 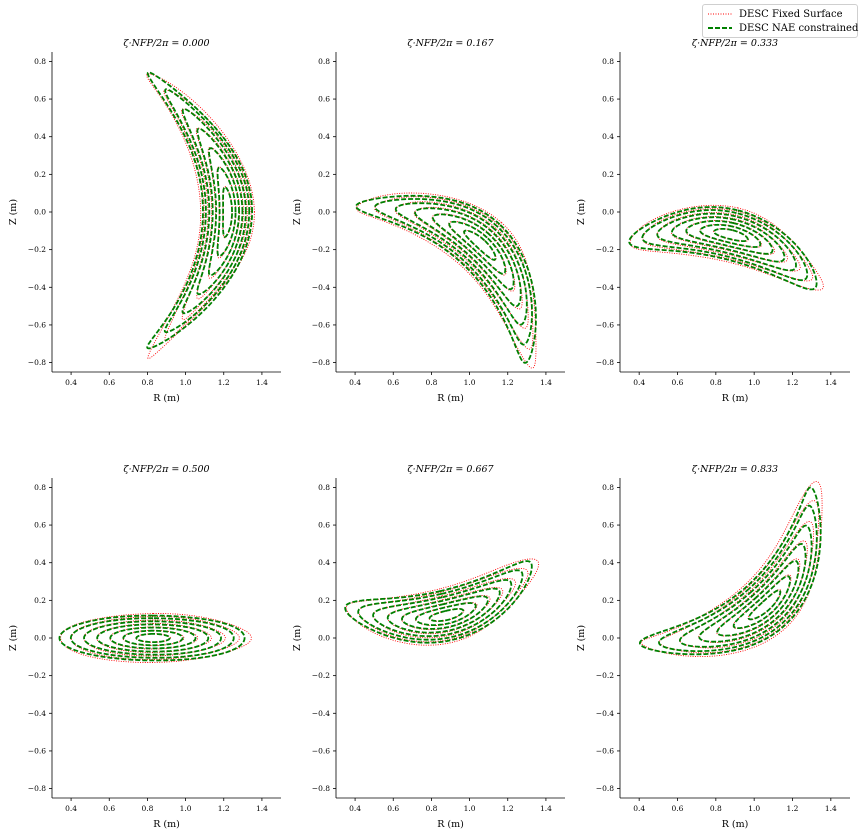 What do you see at coordinates (780, 21) in the screenshot?
I see `legend: DESC Fixed Surface DESC NAE constrained` at bounding box center [780, 21].